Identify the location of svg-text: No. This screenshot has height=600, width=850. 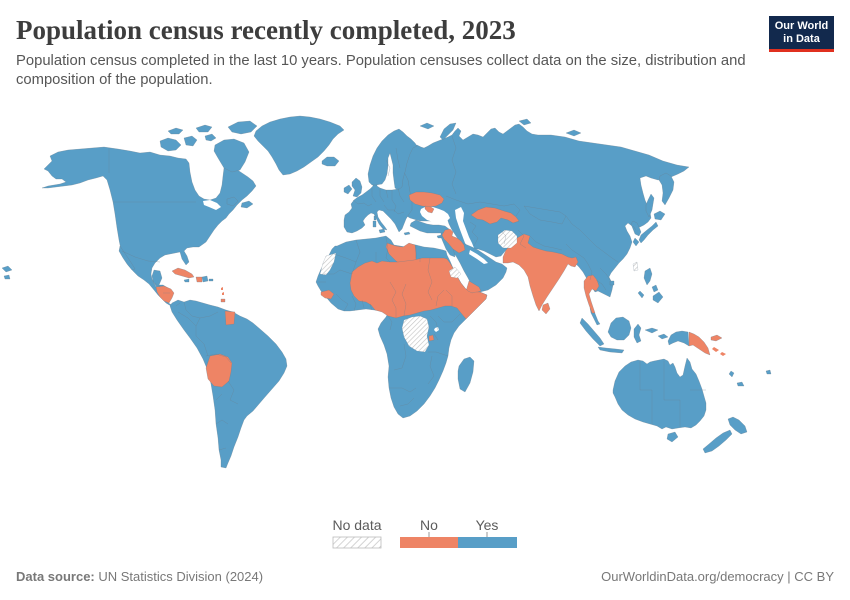
(429, 525).